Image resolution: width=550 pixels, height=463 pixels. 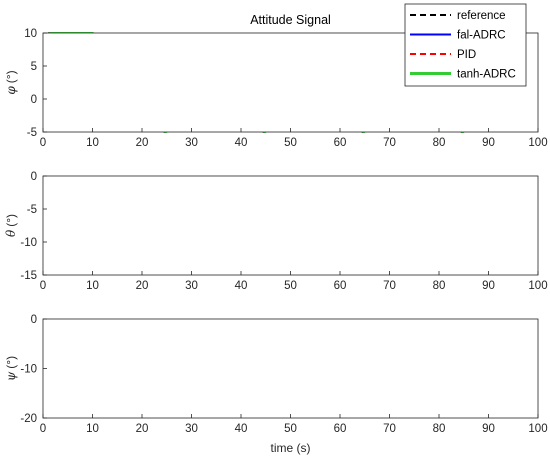 What do you see at coordinates (28, 276) in the screenshot?
I see `y-tick-label: -15` at bounding box center [28, 276].